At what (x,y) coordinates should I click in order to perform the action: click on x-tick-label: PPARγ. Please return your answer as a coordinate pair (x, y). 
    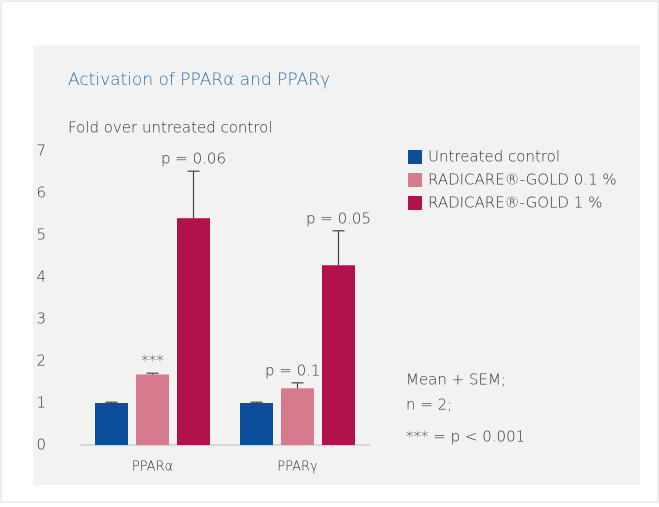
    Looking at the image, I should click on (297, 467).